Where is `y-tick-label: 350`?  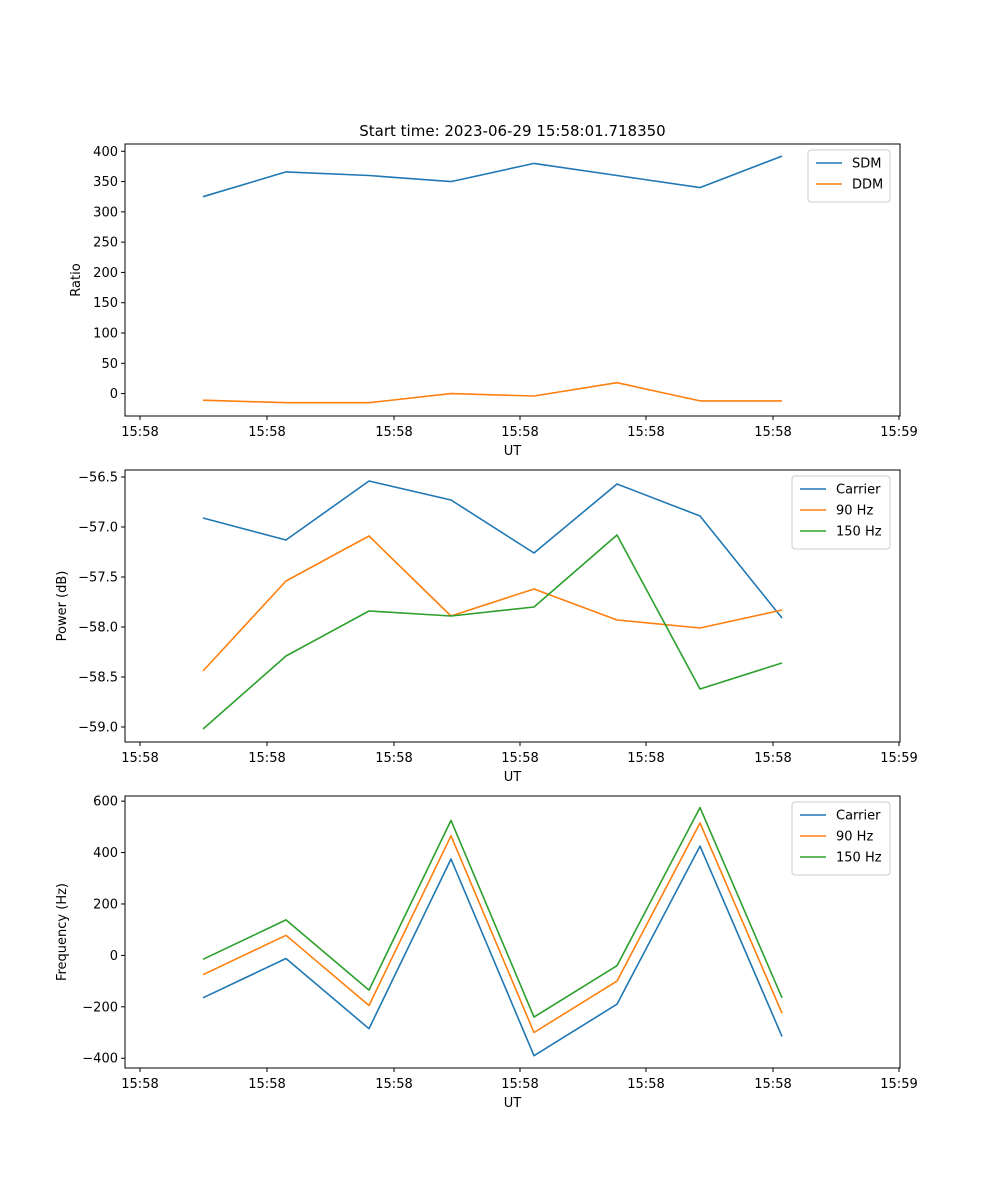 y-tick-label: 350 is located at coordinates (105, 182).